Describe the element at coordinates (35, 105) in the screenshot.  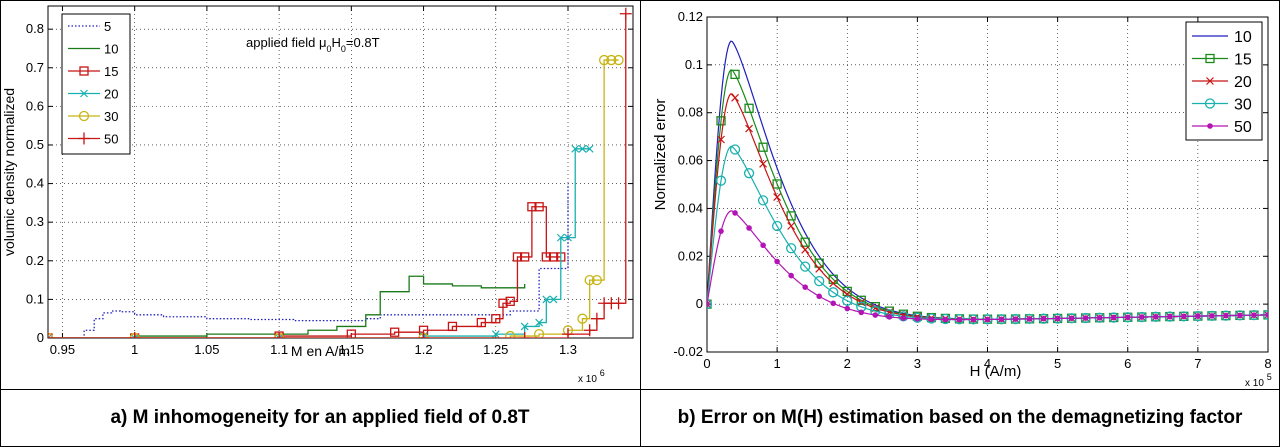
I see `a-ytick-label: 0.6` at that location.